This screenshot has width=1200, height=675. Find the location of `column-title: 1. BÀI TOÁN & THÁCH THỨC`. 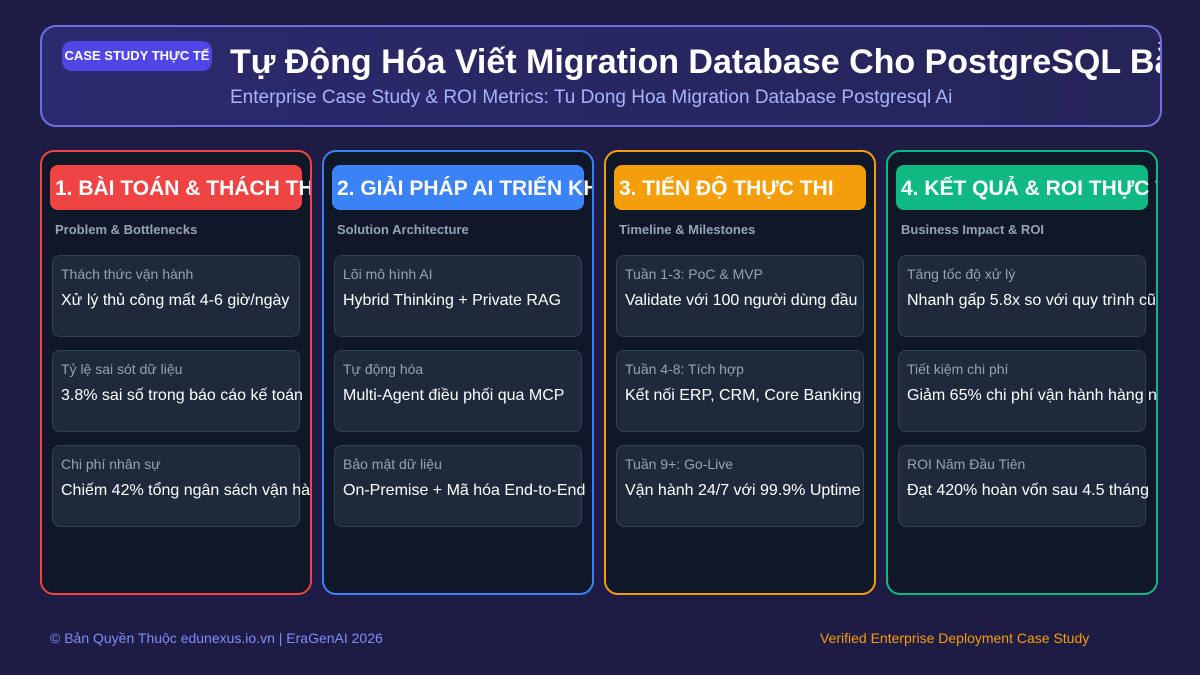

column-title: 1. BÀI TOÁN & THÁCH THỨC is located at coordinates (183, 188).